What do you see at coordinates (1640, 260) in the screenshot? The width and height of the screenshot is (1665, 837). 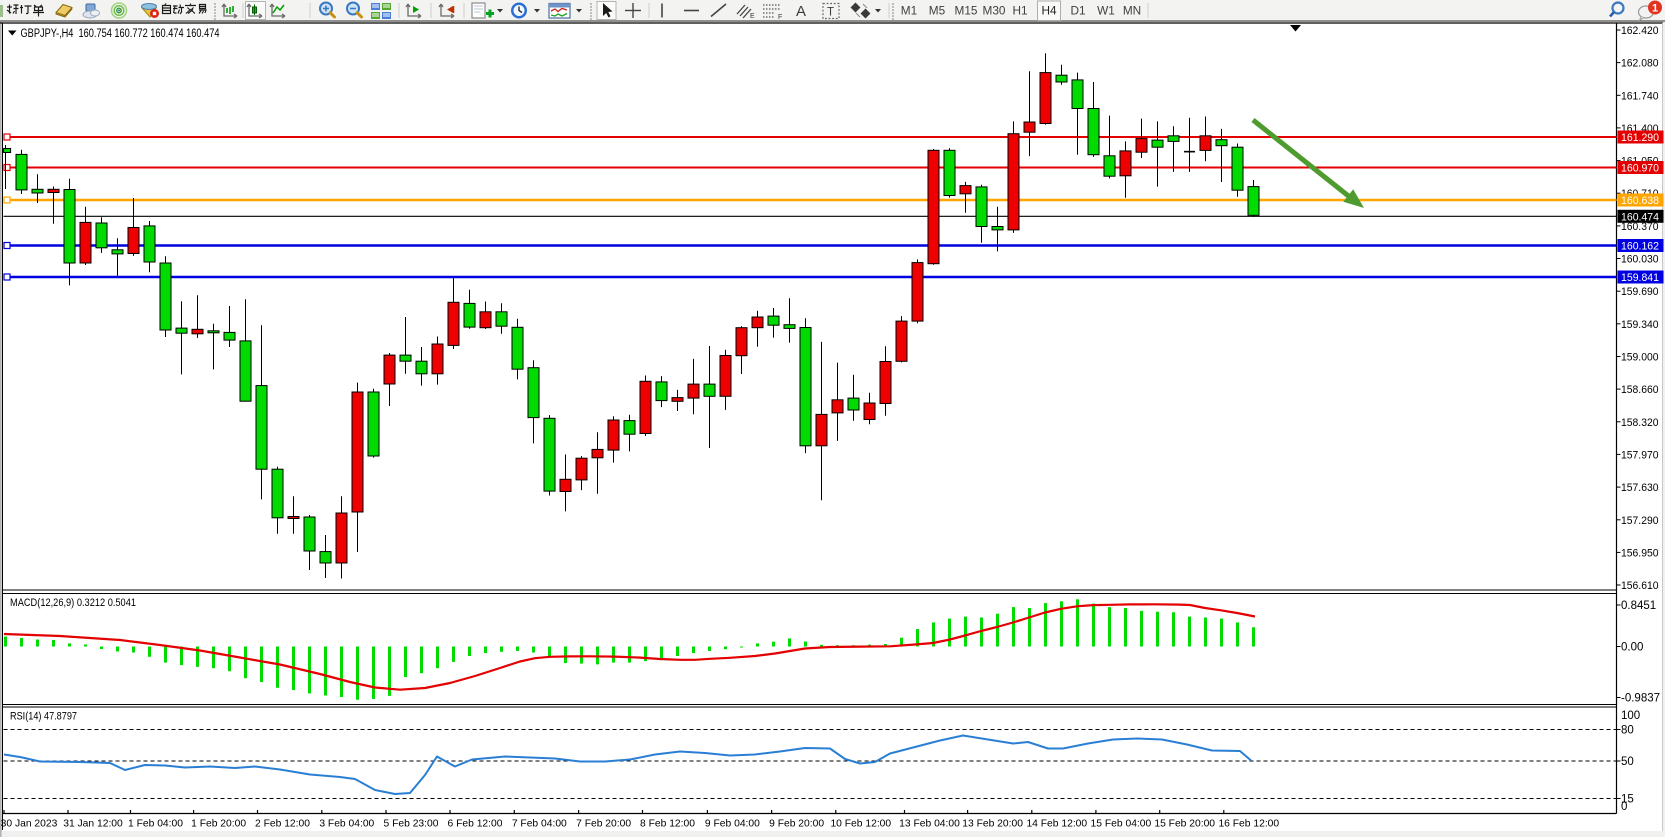 I see `svg-text: 160.030` at bounding box center [1640, 260].